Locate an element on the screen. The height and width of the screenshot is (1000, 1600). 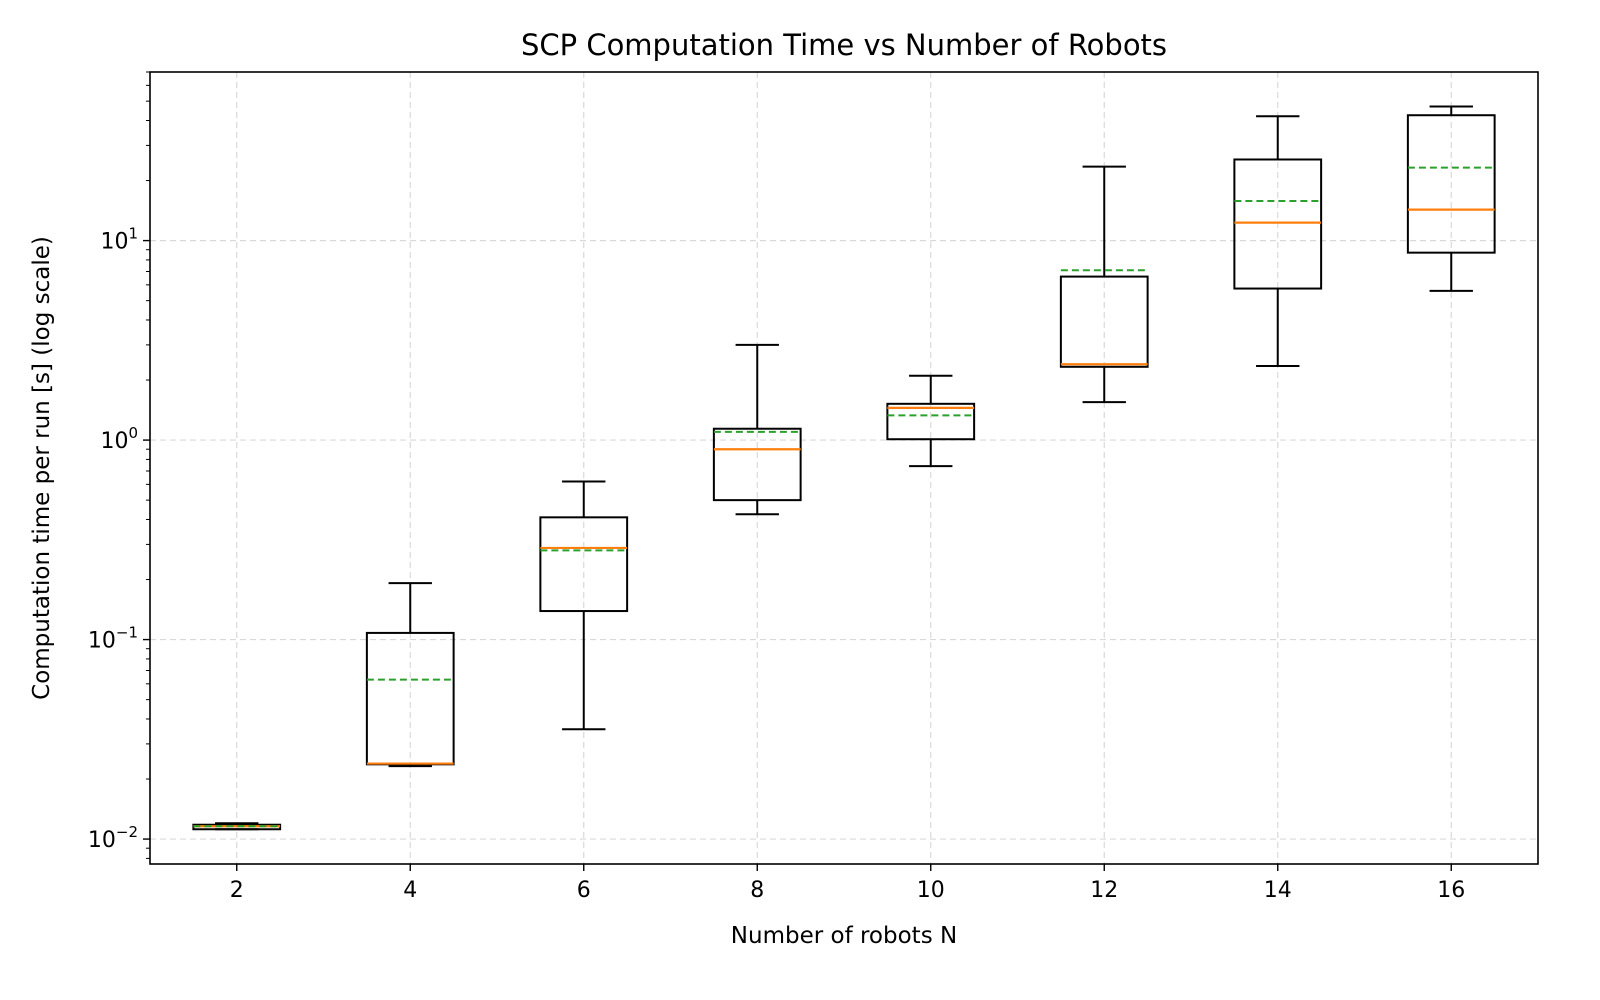
y-axis-ticks: 10⁻² 10⁻¹ 10⁰ 10¹ is located at coordinates (119, 465).